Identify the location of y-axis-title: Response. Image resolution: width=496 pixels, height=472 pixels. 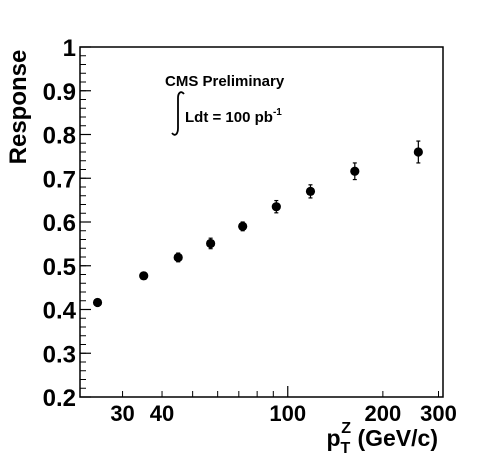
(18, 107).